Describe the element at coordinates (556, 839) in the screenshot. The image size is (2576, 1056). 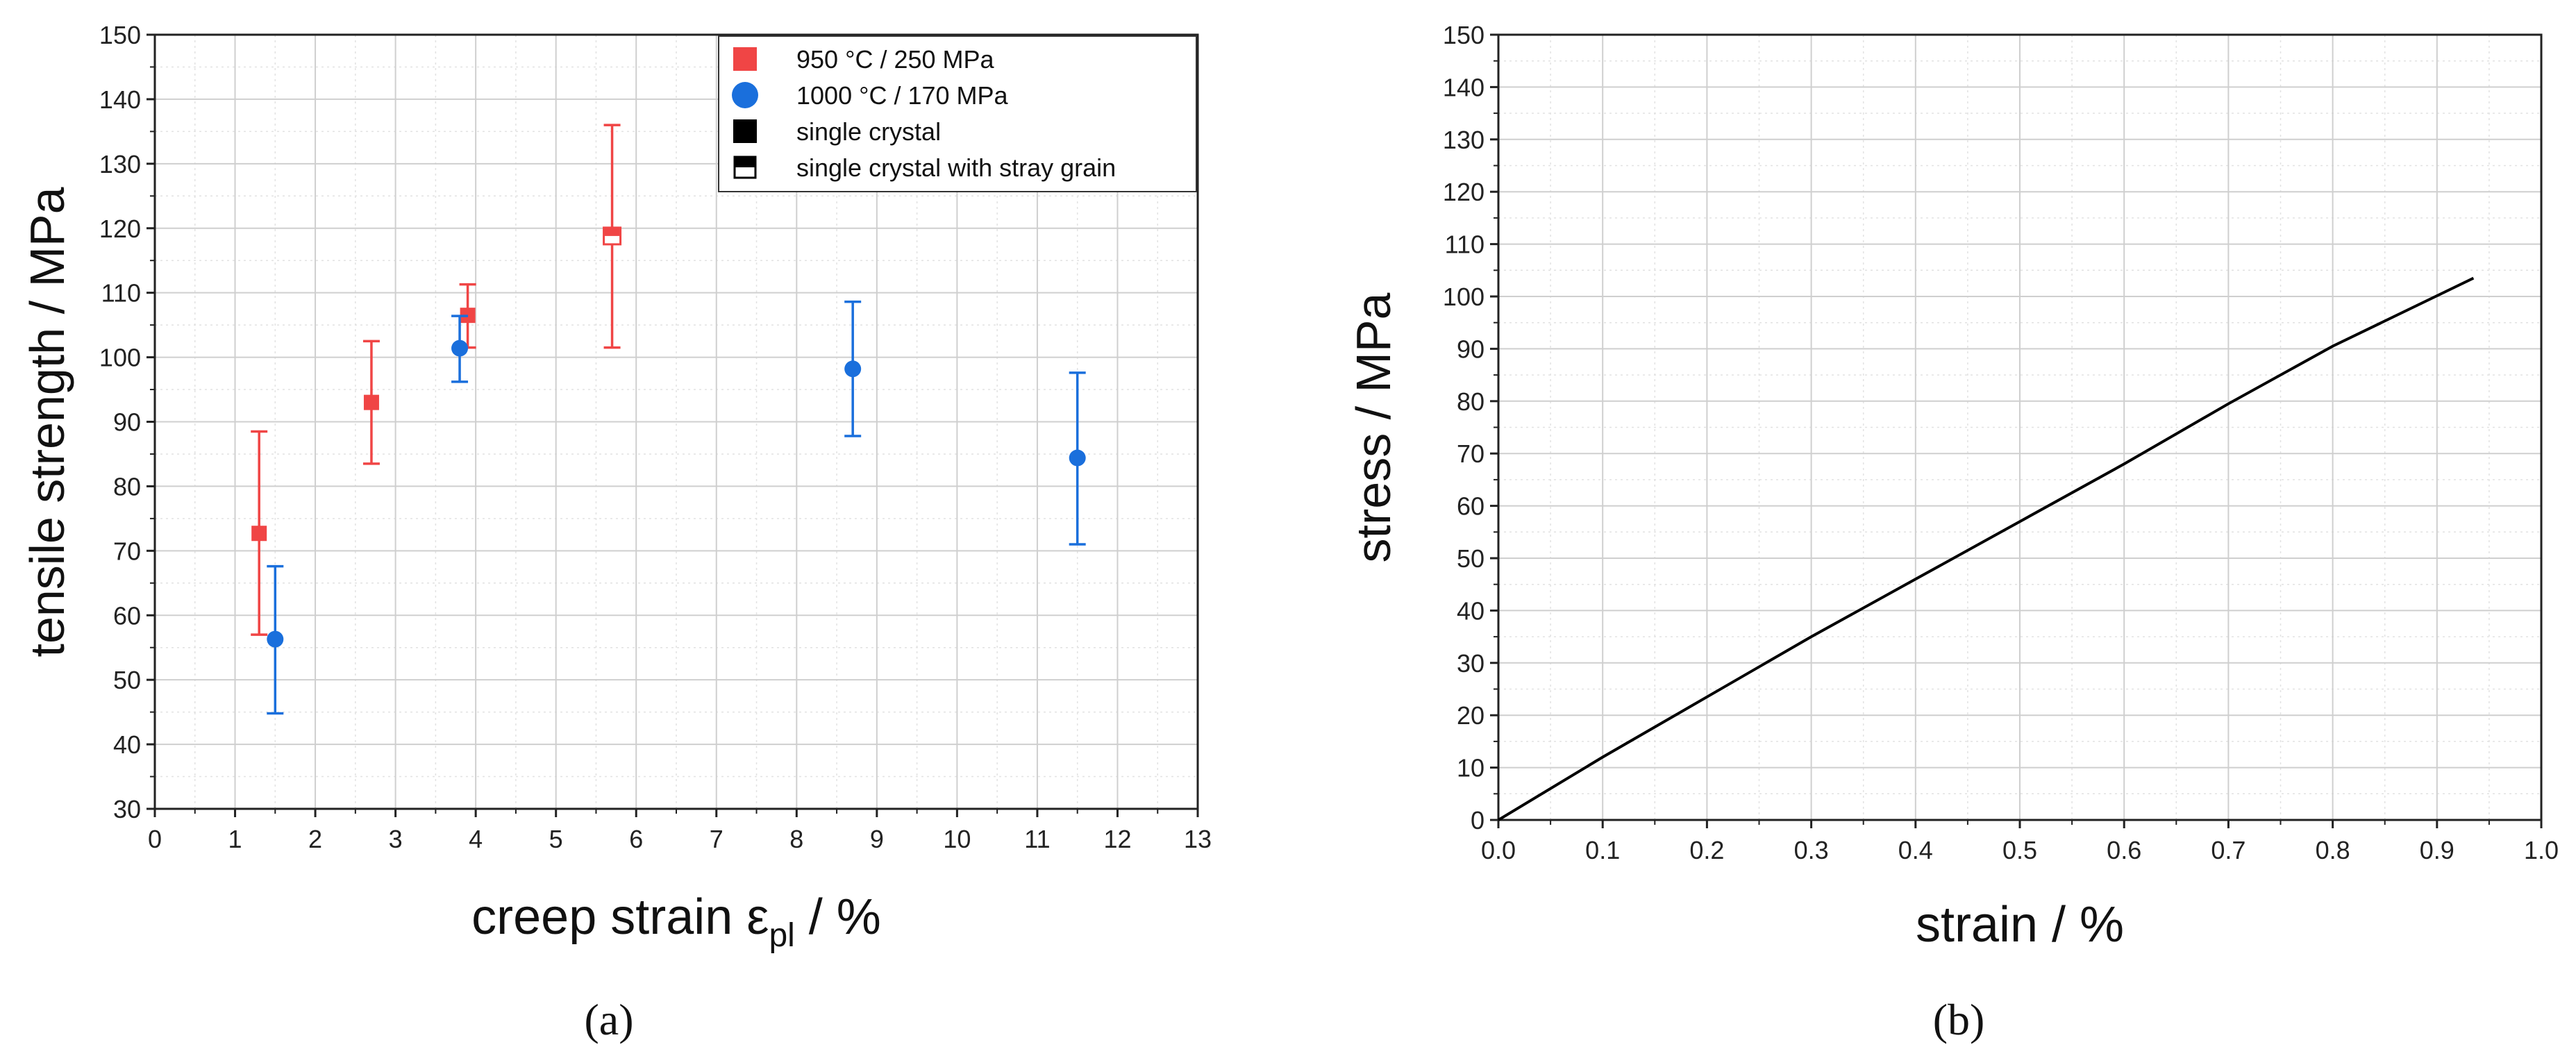
I see `a-x-tick-label: 5` at that location.